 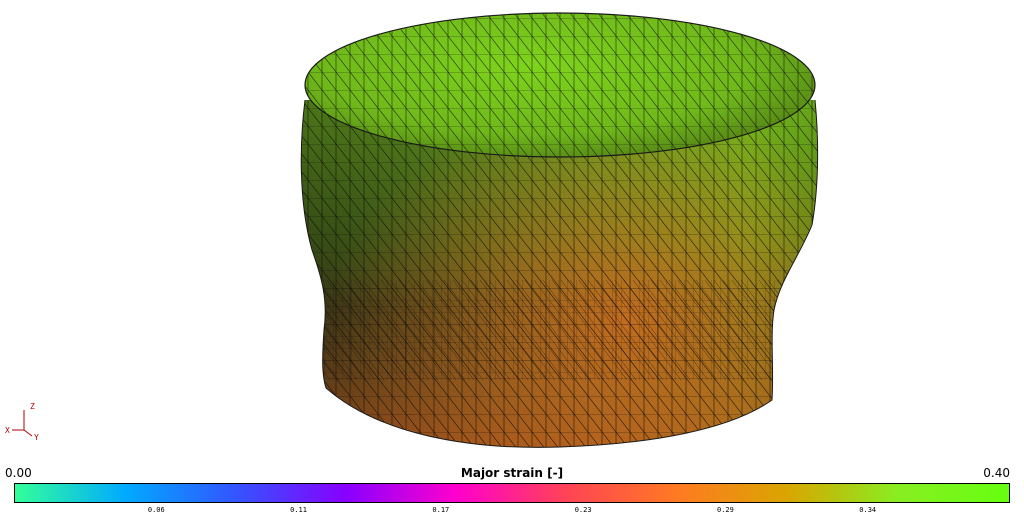 What do you see at coordinates (512, 513) in the screenshot?
I see `color-bar-ticks: 0.06 0.11 0.17 0.23 0.29 0.34` at bounding box center [512, 513].